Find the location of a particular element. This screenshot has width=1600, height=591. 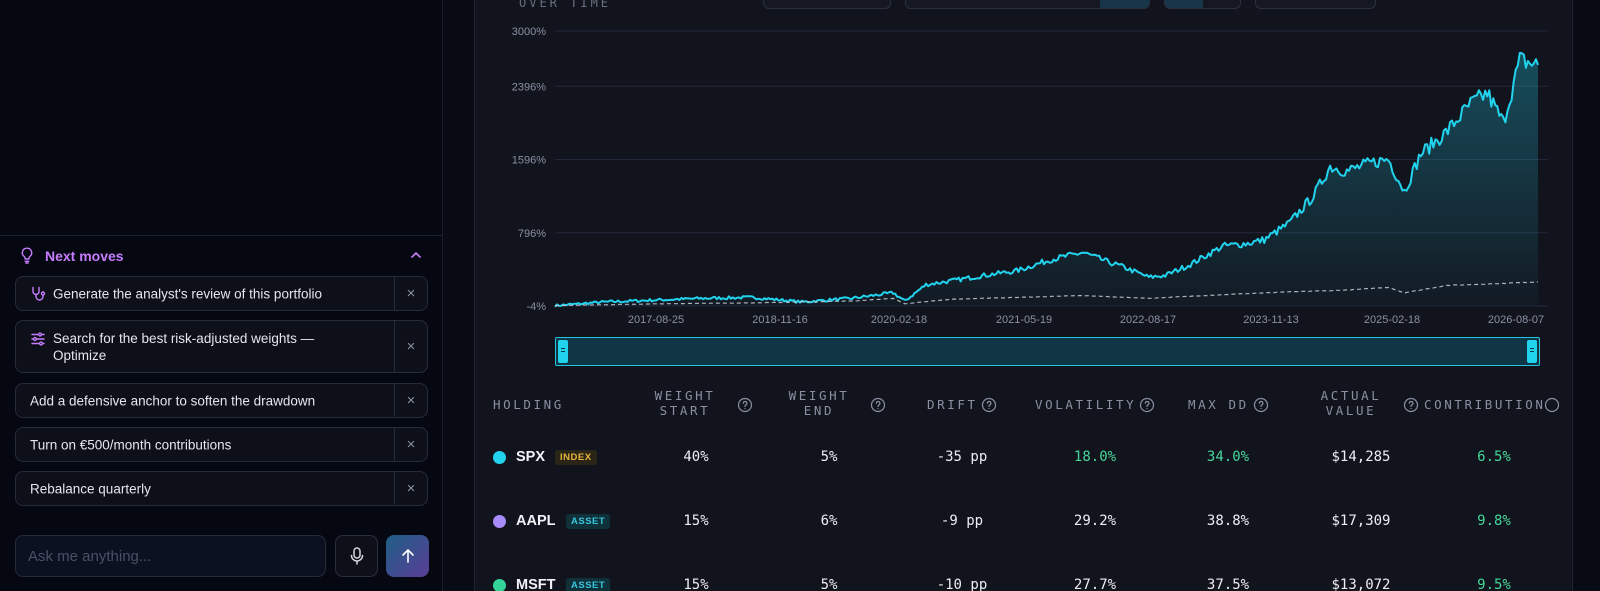

next-move-item: Turn on €500/month contributions × is located at coordinates (221, 444).